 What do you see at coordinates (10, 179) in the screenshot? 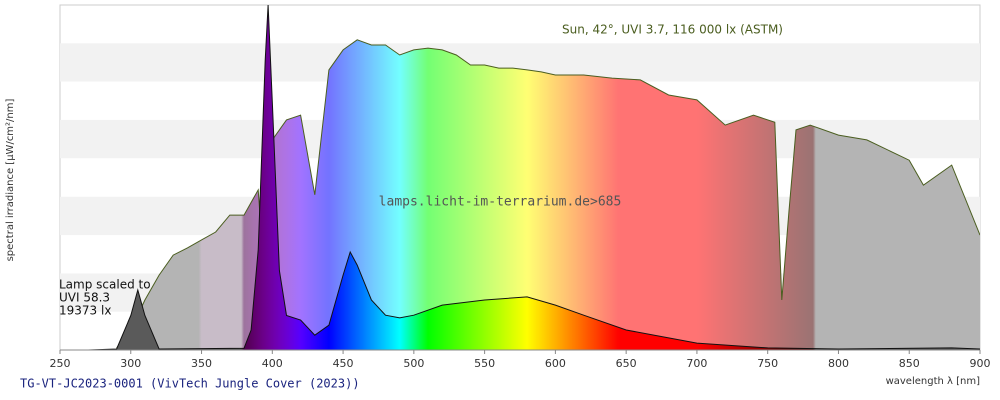
I see `y-axis-label: spectral irradiance [µW/cm²/nm]` at bounding box center [10, 179].